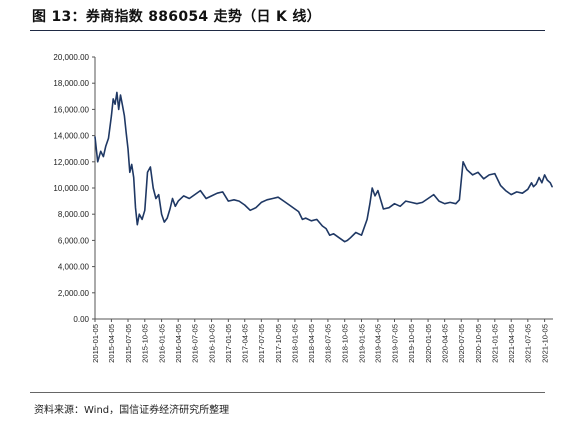  I want to click on y-tick-label: 4,000.00, so click(74, 267).